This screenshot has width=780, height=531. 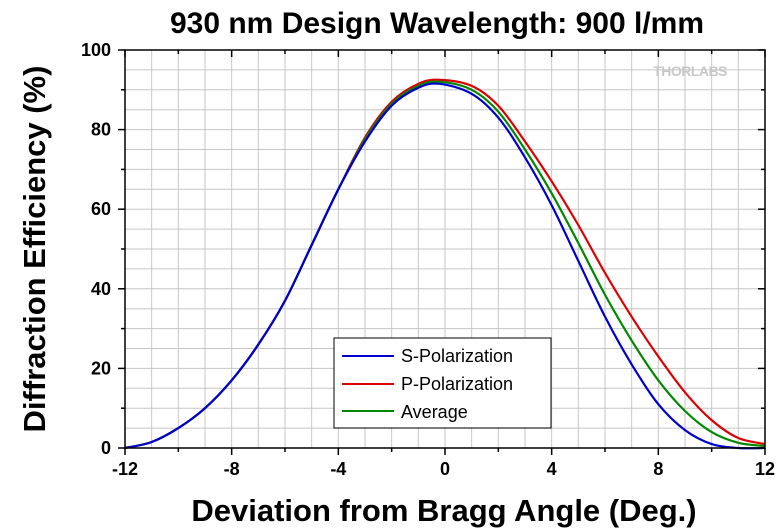 I want to click on y-tick-label: 60, so click(x=101, y=209).